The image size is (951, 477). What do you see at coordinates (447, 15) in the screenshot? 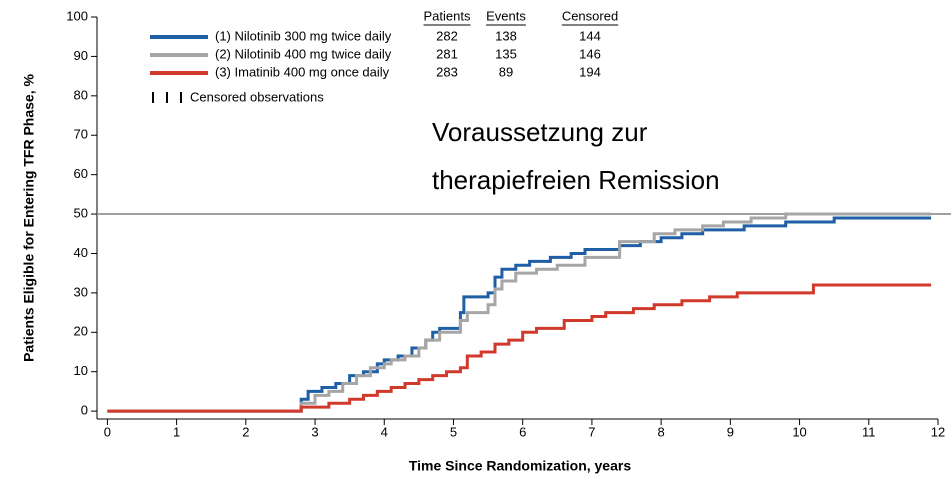
I see `table-header: Patients` at bounding box center [447, 15].